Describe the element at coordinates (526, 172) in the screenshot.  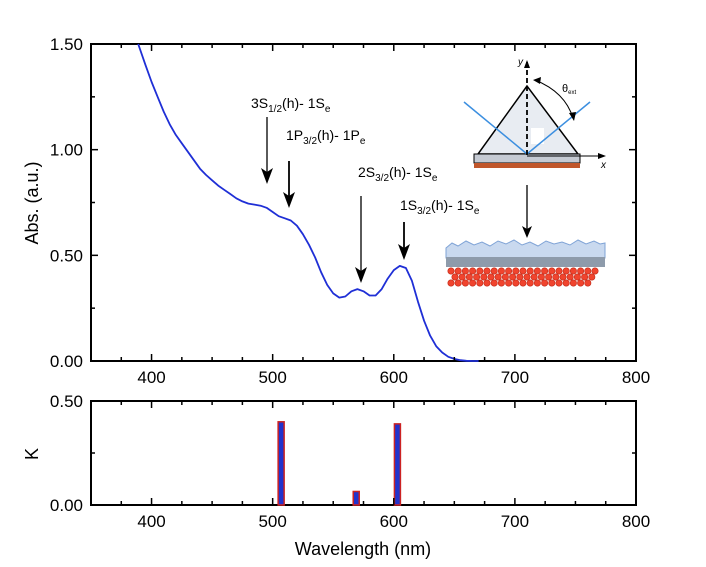
I see `inset-prism-diagram: y x θext` at that location.